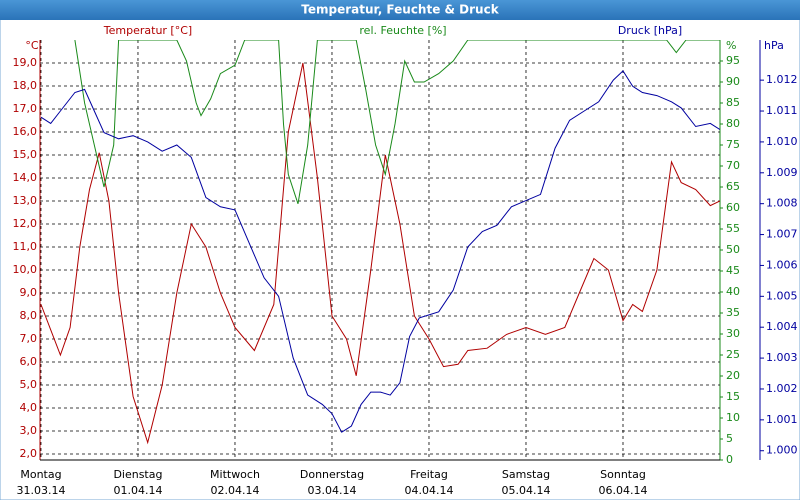  Describe the element at coordinates (234, 490) in the screenshot. I see `x-tick-label: 02.04.14` at that location.